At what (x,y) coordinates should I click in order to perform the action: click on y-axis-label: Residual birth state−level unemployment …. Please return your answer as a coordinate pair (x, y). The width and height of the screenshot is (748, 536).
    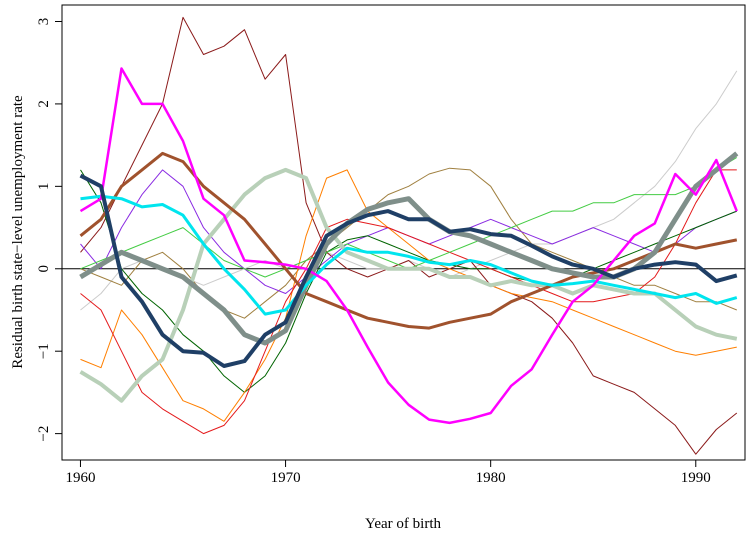
    Looking at the image, I should click on (18, 232).